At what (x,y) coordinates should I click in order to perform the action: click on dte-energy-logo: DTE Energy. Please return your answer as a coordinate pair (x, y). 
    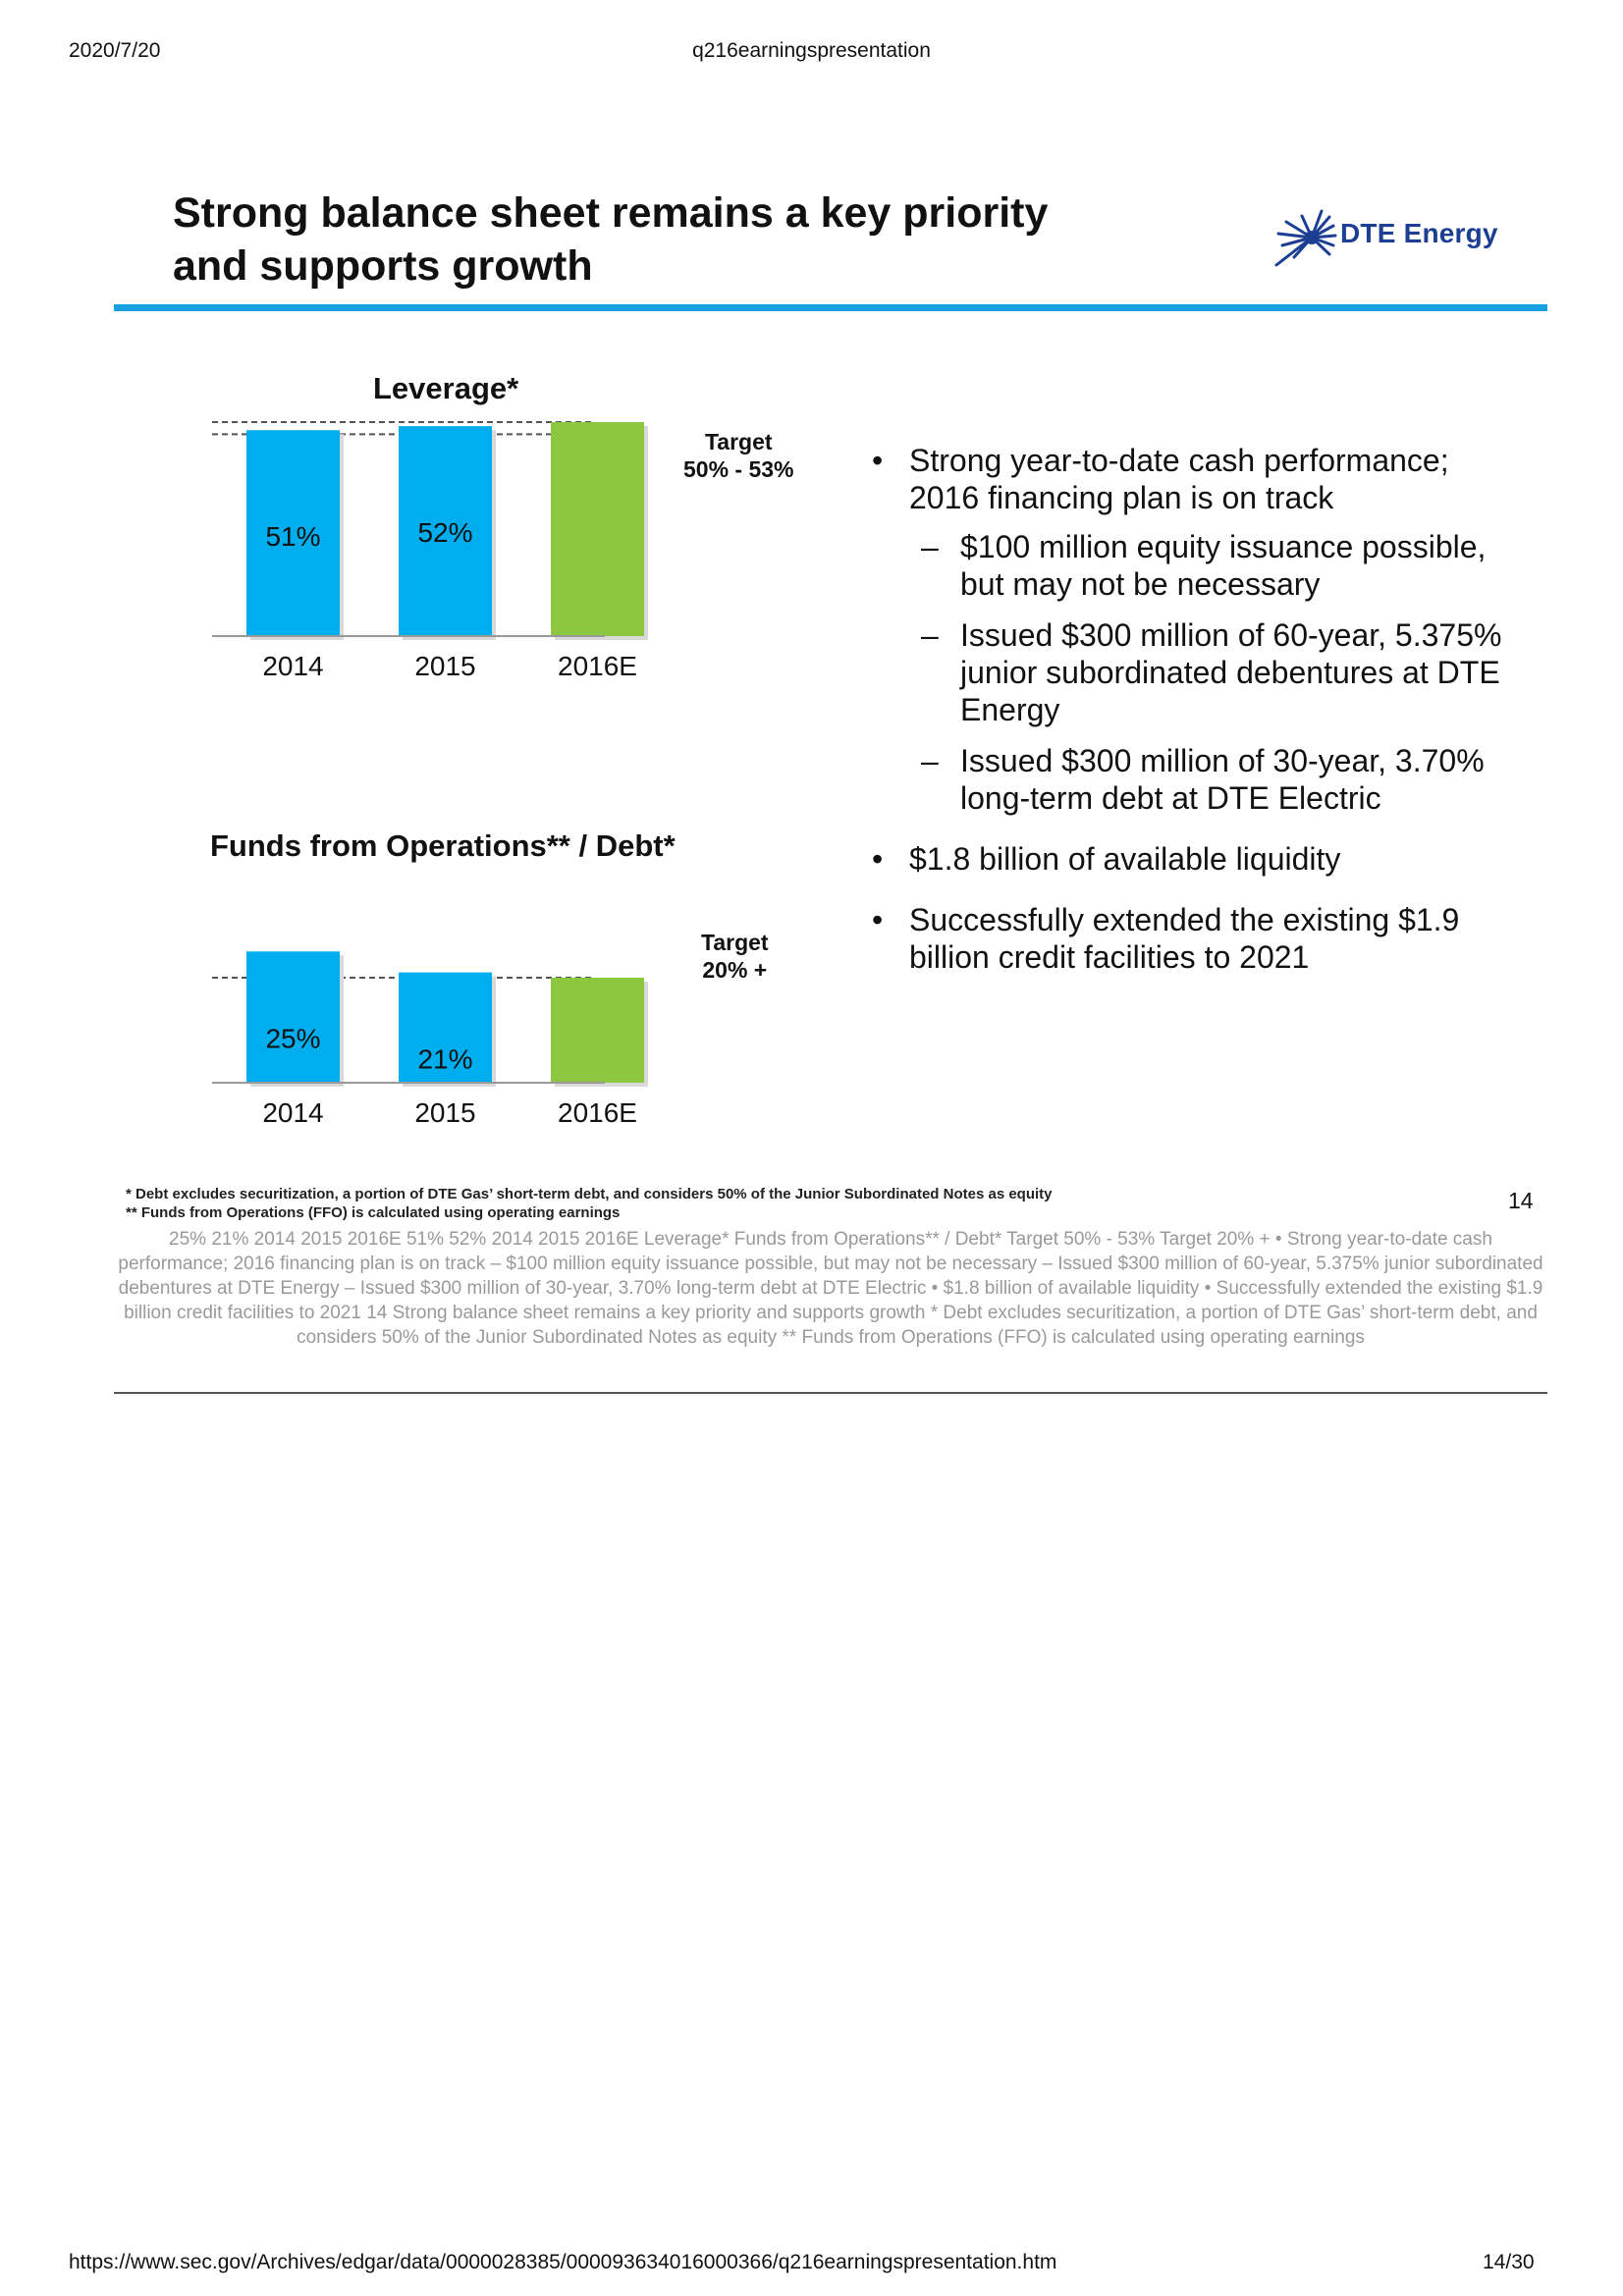
    Looking at the image, I should click on (1395, 237).